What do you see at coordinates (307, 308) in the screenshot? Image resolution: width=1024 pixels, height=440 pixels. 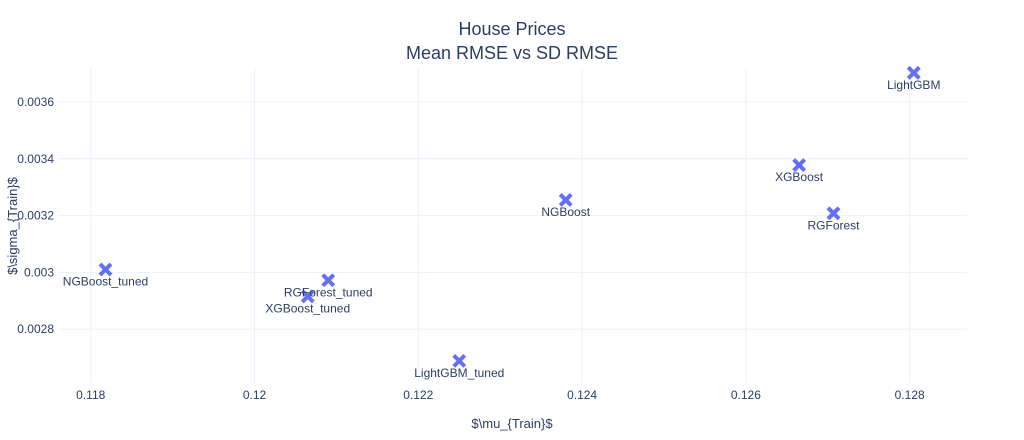 I see `point-label: XGBoost_tuned` at bounding box center [307, 308].